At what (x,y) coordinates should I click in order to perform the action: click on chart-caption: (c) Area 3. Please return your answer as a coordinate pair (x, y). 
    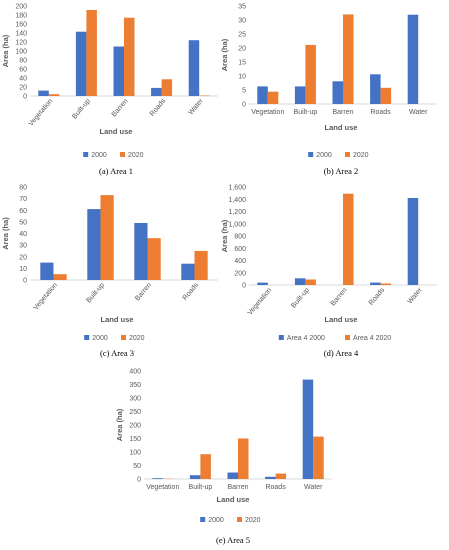
    Looking at the image, I should click on (117, 353).